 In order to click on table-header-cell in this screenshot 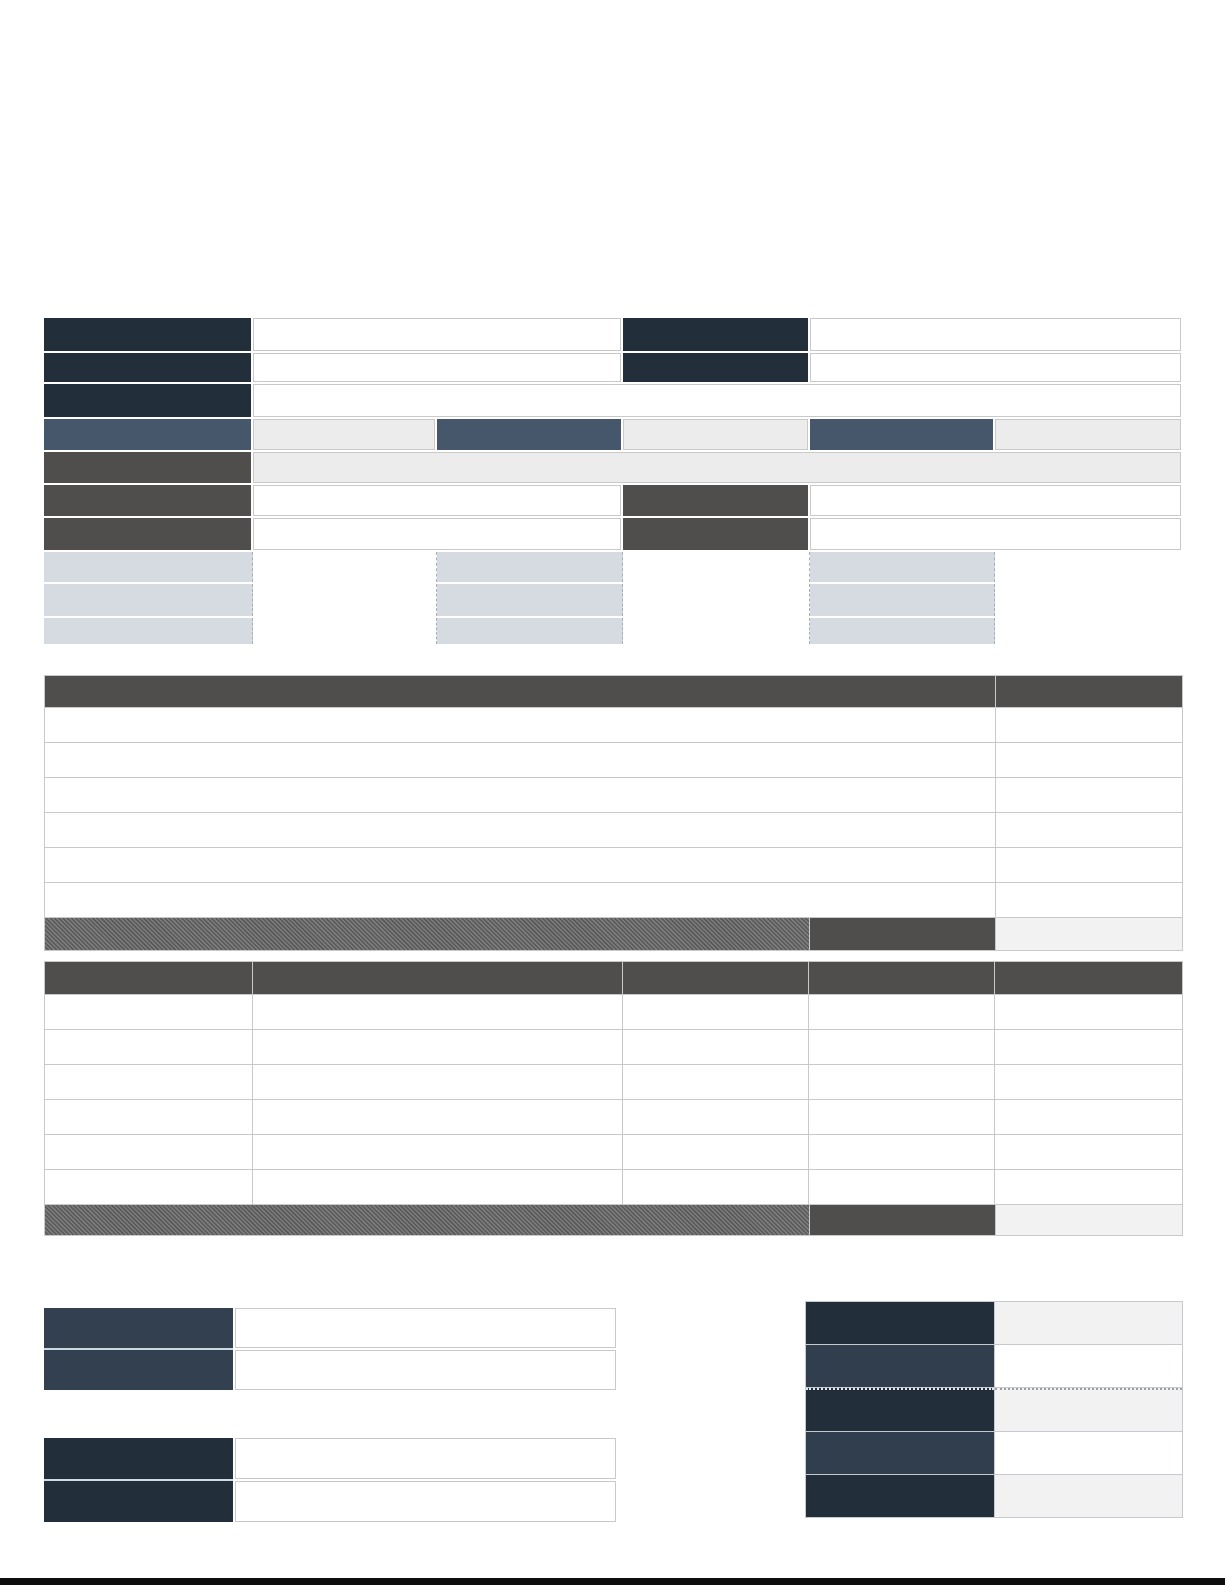, I will do `click(148, 978)`.